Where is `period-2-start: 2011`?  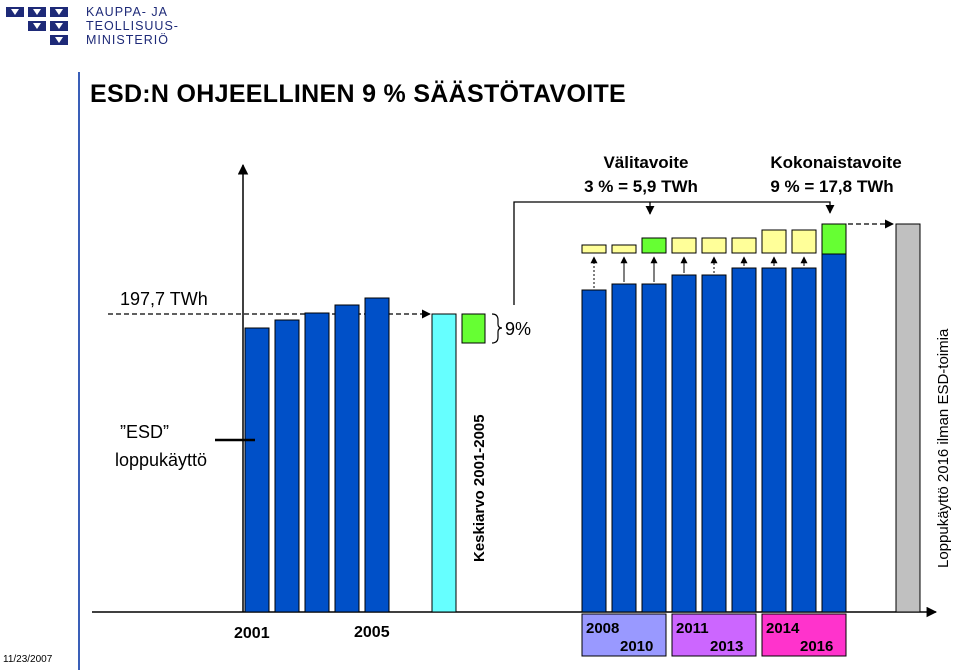
period-2-start: 2011 is located at coordinates (692, 628).